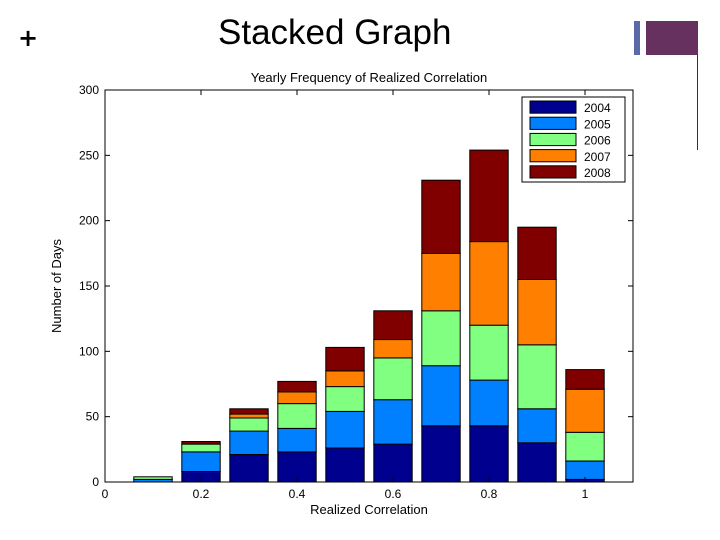 The height and width of the screenshot is (540, 720). Describe the element at coordinates (393, 494) in the screenshot. I see `x-tick-label: 0.6` at that location.